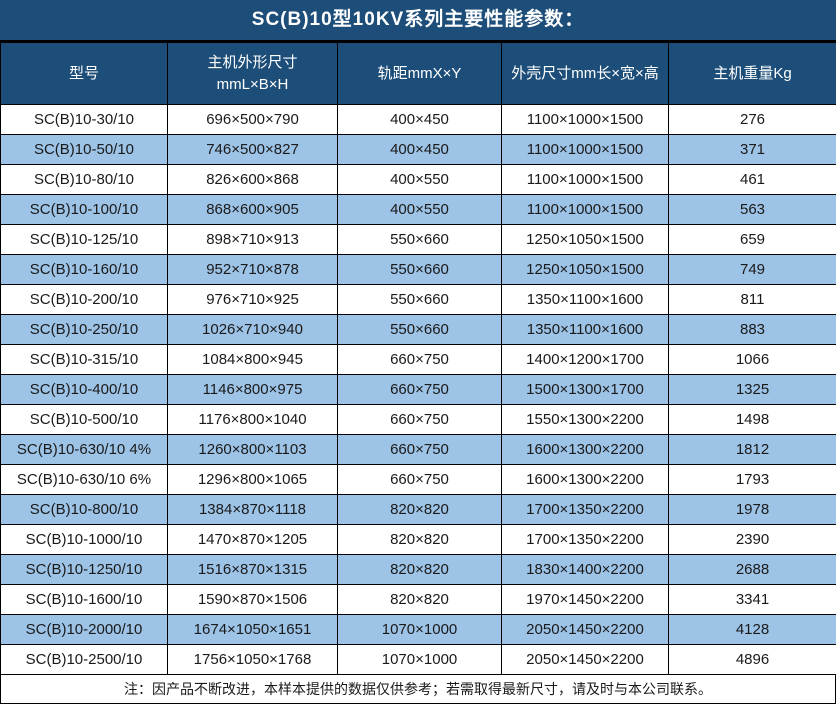 Image resolution: width=836 pixels, height=705 pixels. Describe the element at coordinates (752, 149) in the screenshot. I see `cell-weight: 371` at that location.